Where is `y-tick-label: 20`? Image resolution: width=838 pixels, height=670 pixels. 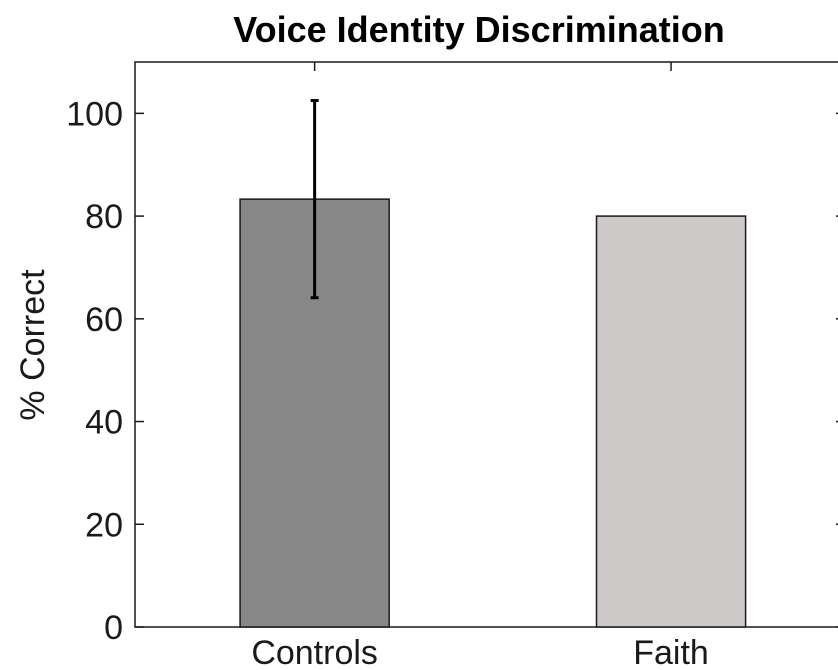 y-tick-label: 20 is located at coordinates (104, 525).